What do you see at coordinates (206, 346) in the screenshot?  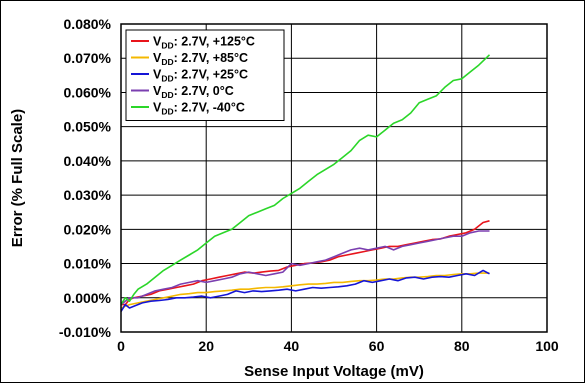 I see `x-tick-label: 20` at bounding box center [206, 346].